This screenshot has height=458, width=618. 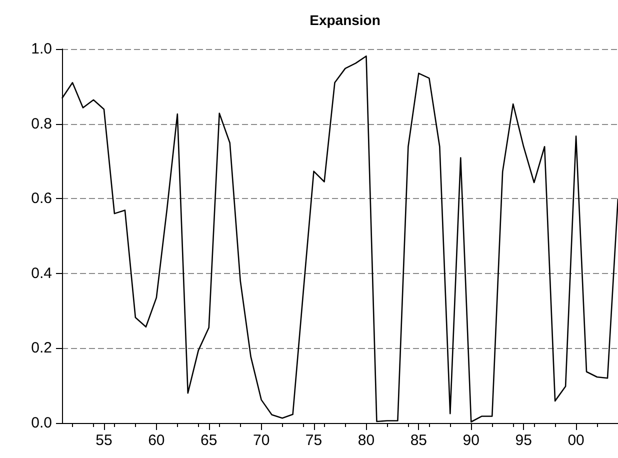 What do you see at coordinates (209, 440) in the screenshot?
I see `x-tick-label: 65` at bounding box center [209, 440].